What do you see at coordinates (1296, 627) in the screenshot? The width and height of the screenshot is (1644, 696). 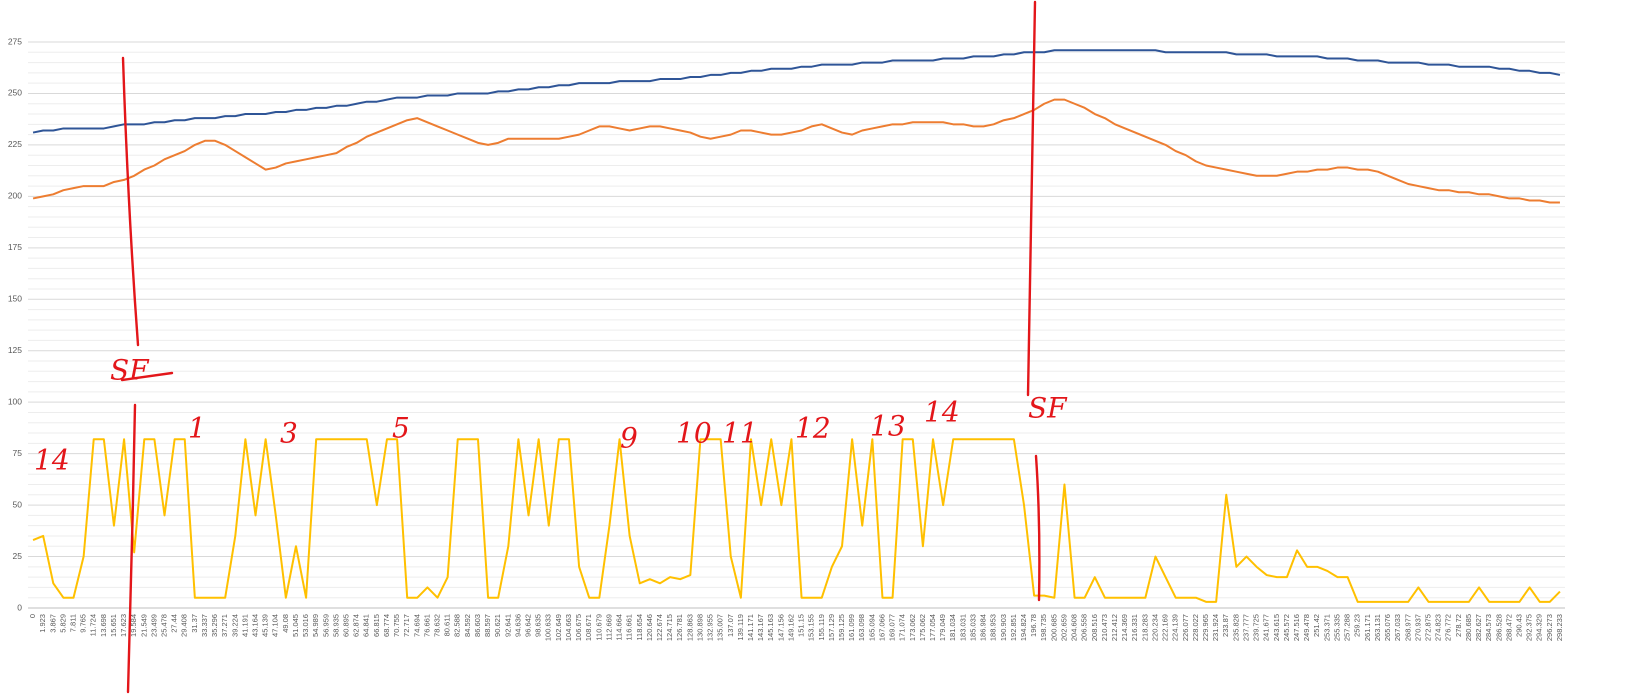 I see `x-tick-label: 247.516` at bounding box center [1296, 627].